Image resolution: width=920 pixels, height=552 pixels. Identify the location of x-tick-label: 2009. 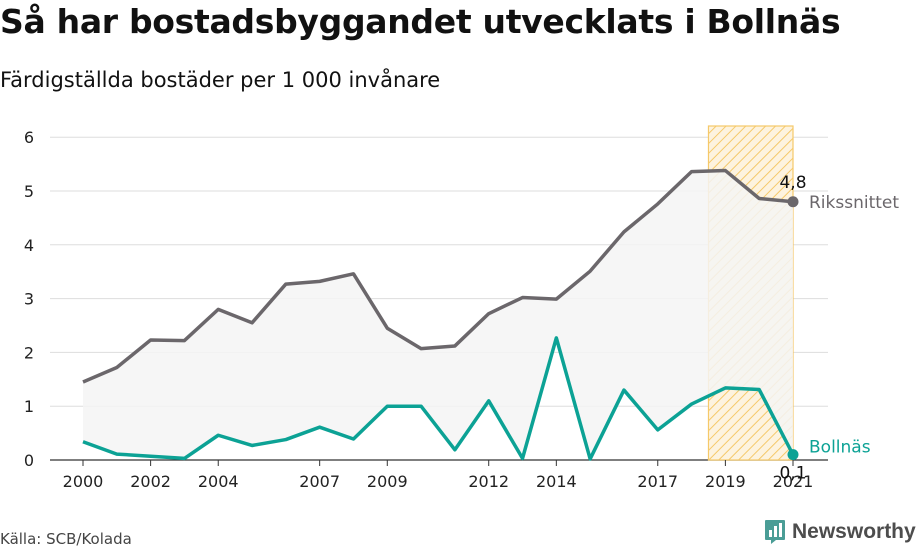
(387, 481).